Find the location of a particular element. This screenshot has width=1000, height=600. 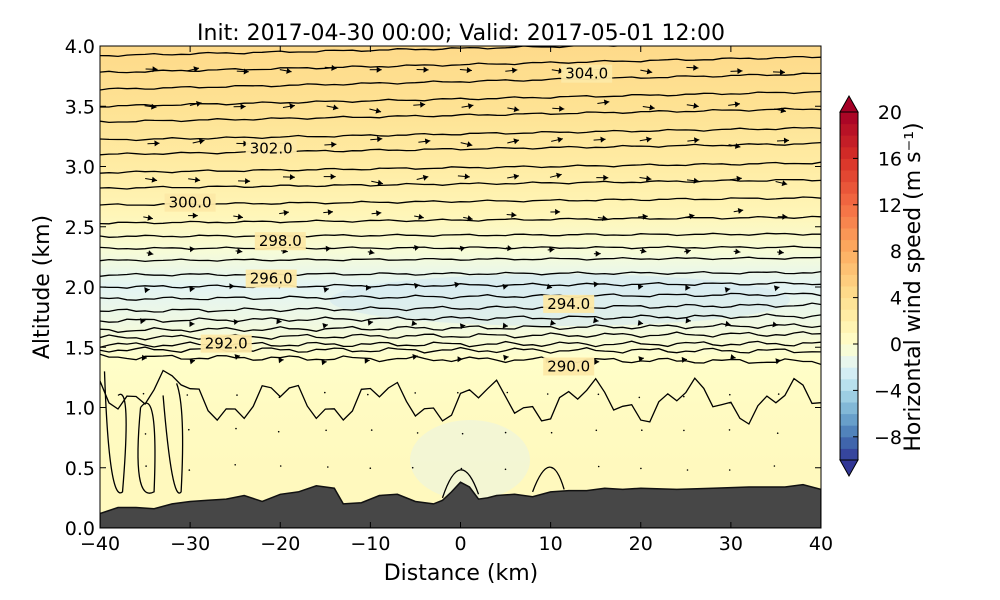

colorbar-label: Horizontal wind speed (m s⁻¹) is located at coordinates (913, 286).